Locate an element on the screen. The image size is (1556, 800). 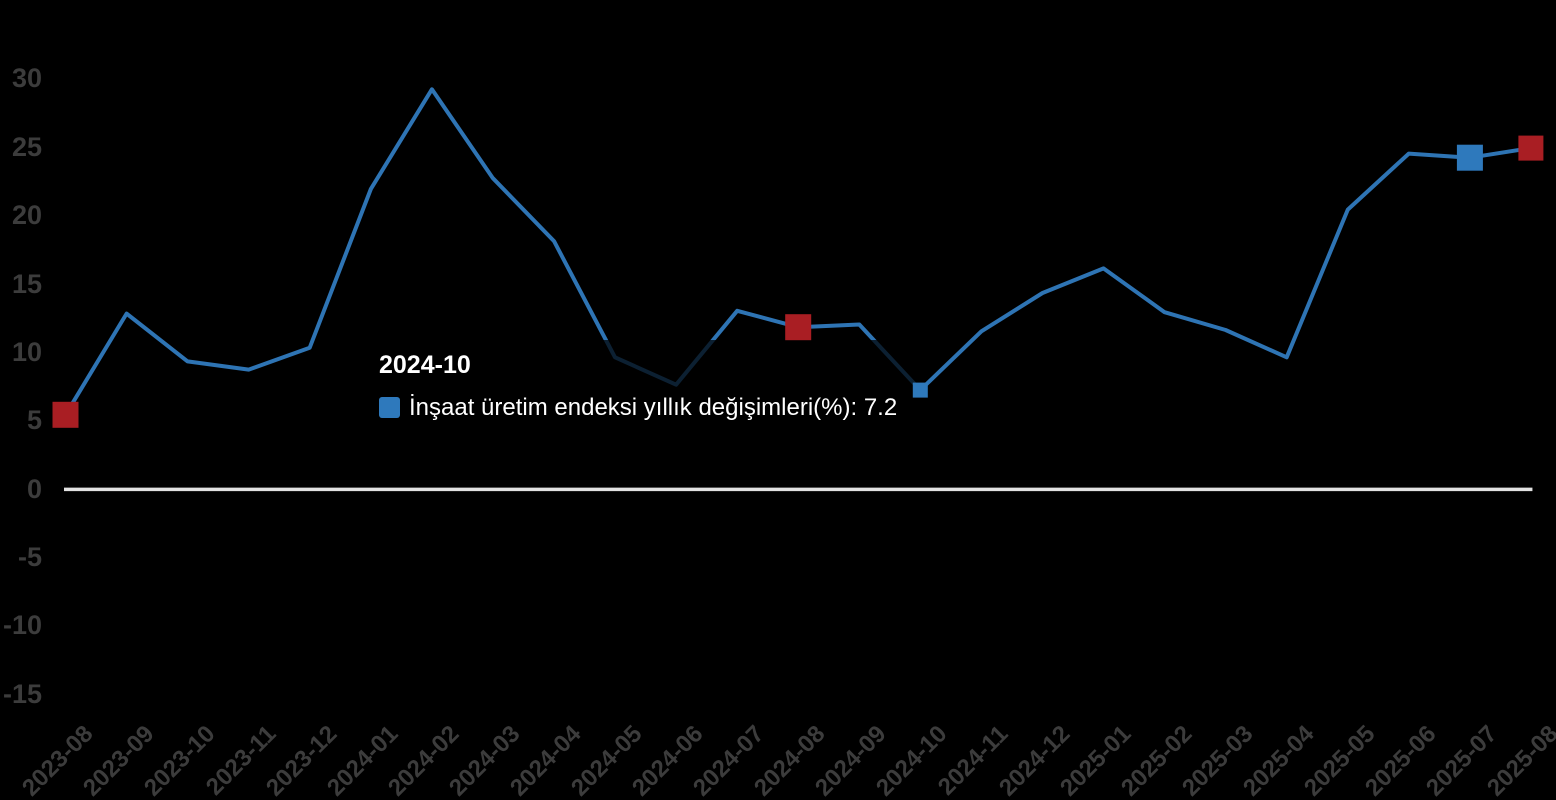
y-axis-label--15: -15 is located at coordinates (22, 693).